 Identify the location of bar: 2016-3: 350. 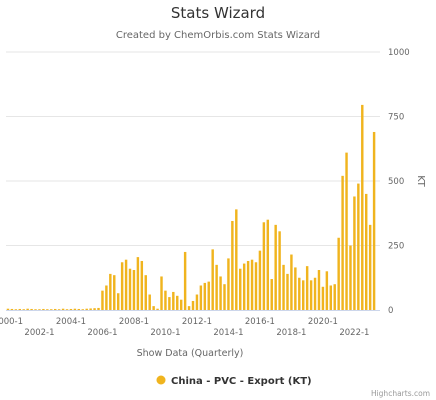
(268, 264).